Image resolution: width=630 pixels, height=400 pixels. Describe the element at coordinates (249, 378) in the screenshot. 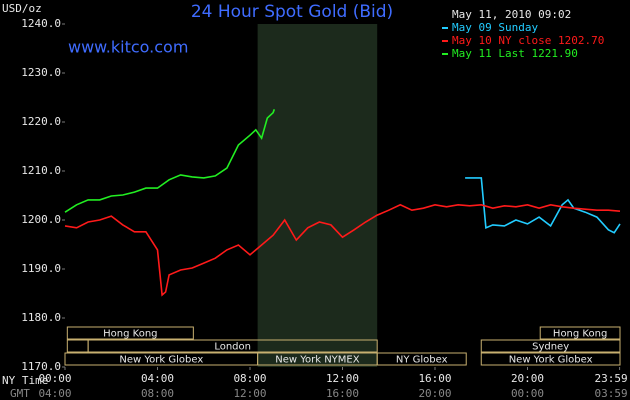

I see `x-tick-label: 08:00` at that location.